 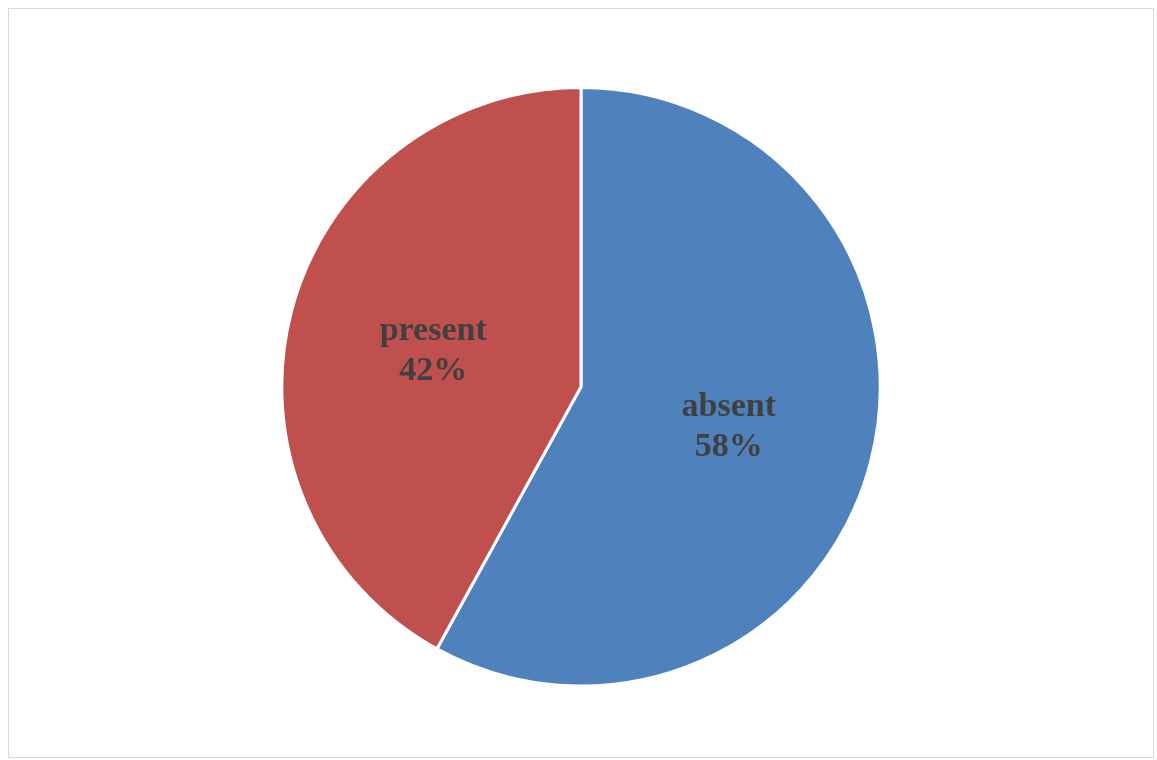 I want to click on data-label: 42%, so click(x=433, y=369).